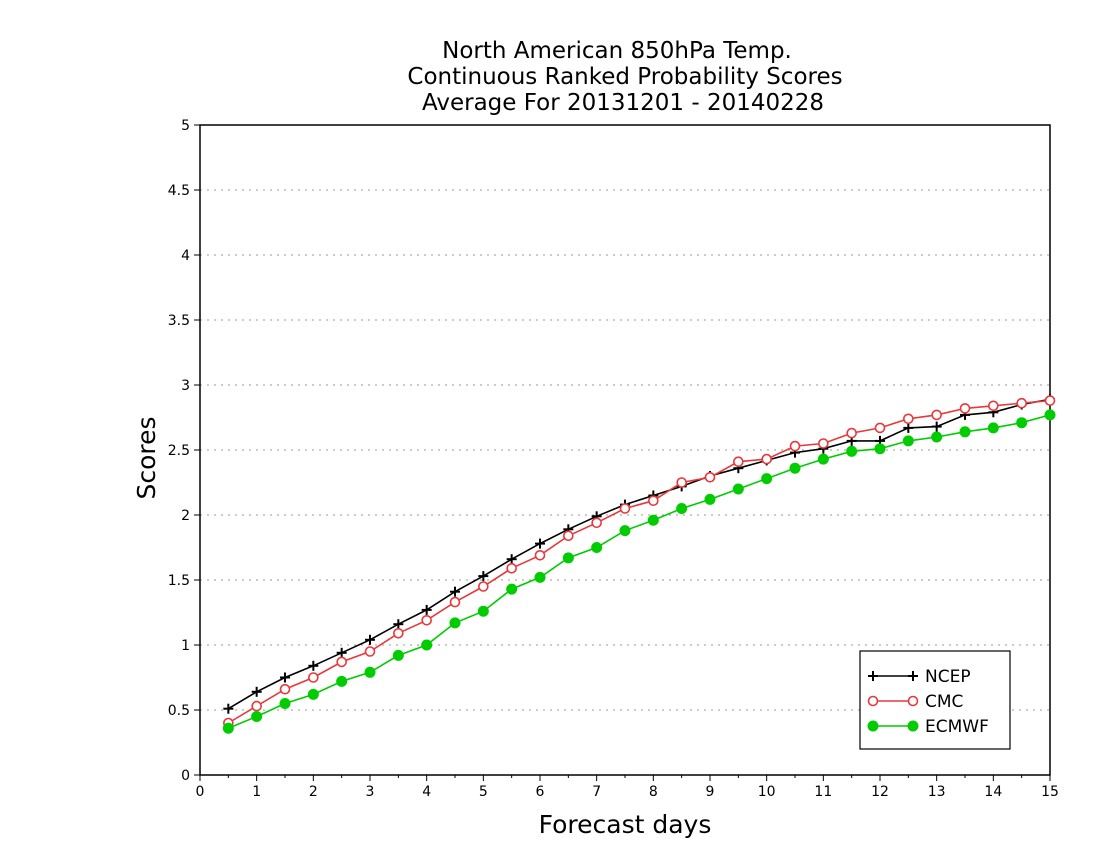 This screenshot has width=1100, height=850. Describe the element at coordinates (179, 711) in the screenshot. I see `y-tick-label: 0.5` at that location.